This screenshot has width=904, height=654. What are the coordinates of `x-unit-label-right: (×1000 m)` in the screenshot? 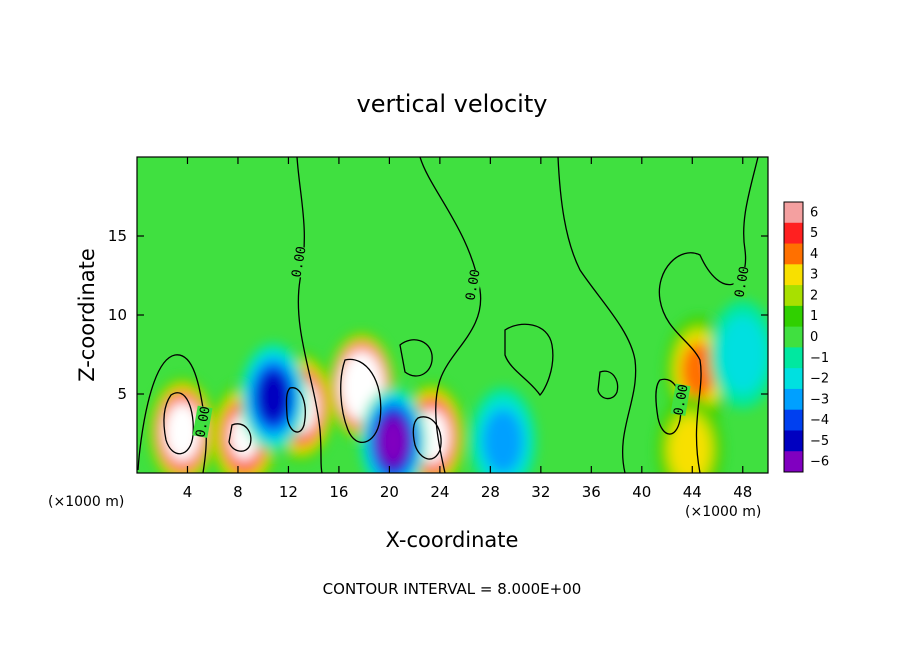 It's located at (723, 512).